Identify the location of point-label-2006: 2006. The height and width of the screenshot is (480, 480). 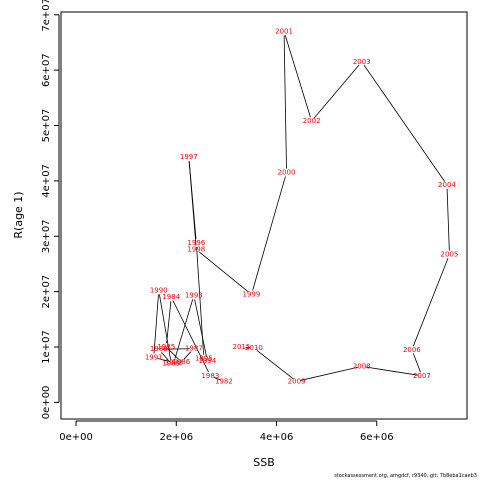
(412, 350).